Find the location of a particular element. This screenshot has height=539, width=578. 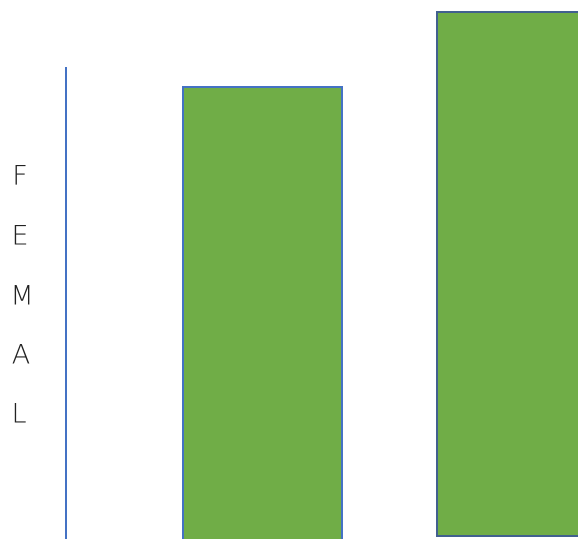

letter: M is located at coordinates (21, 296).